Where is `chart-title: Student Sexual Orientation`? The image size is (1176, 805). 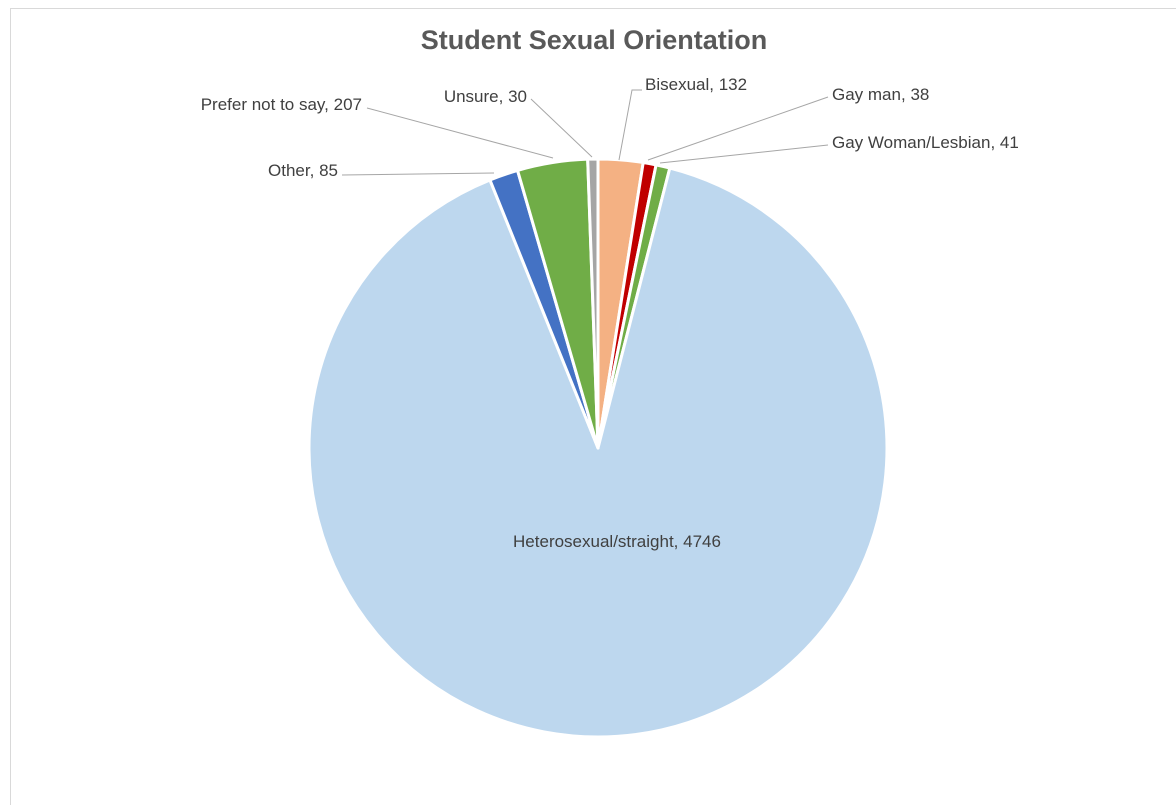 chart-title: Student Sexual Orientation is located at coordinates (594, 40).